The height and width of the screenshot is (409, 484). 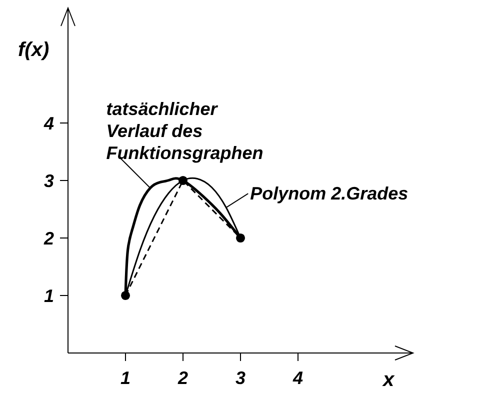 What do you see at coordinates (329, 194) in the screenshot?
I see `legend-label: Polynom 2.Grades` at bounding box center [329, 194].